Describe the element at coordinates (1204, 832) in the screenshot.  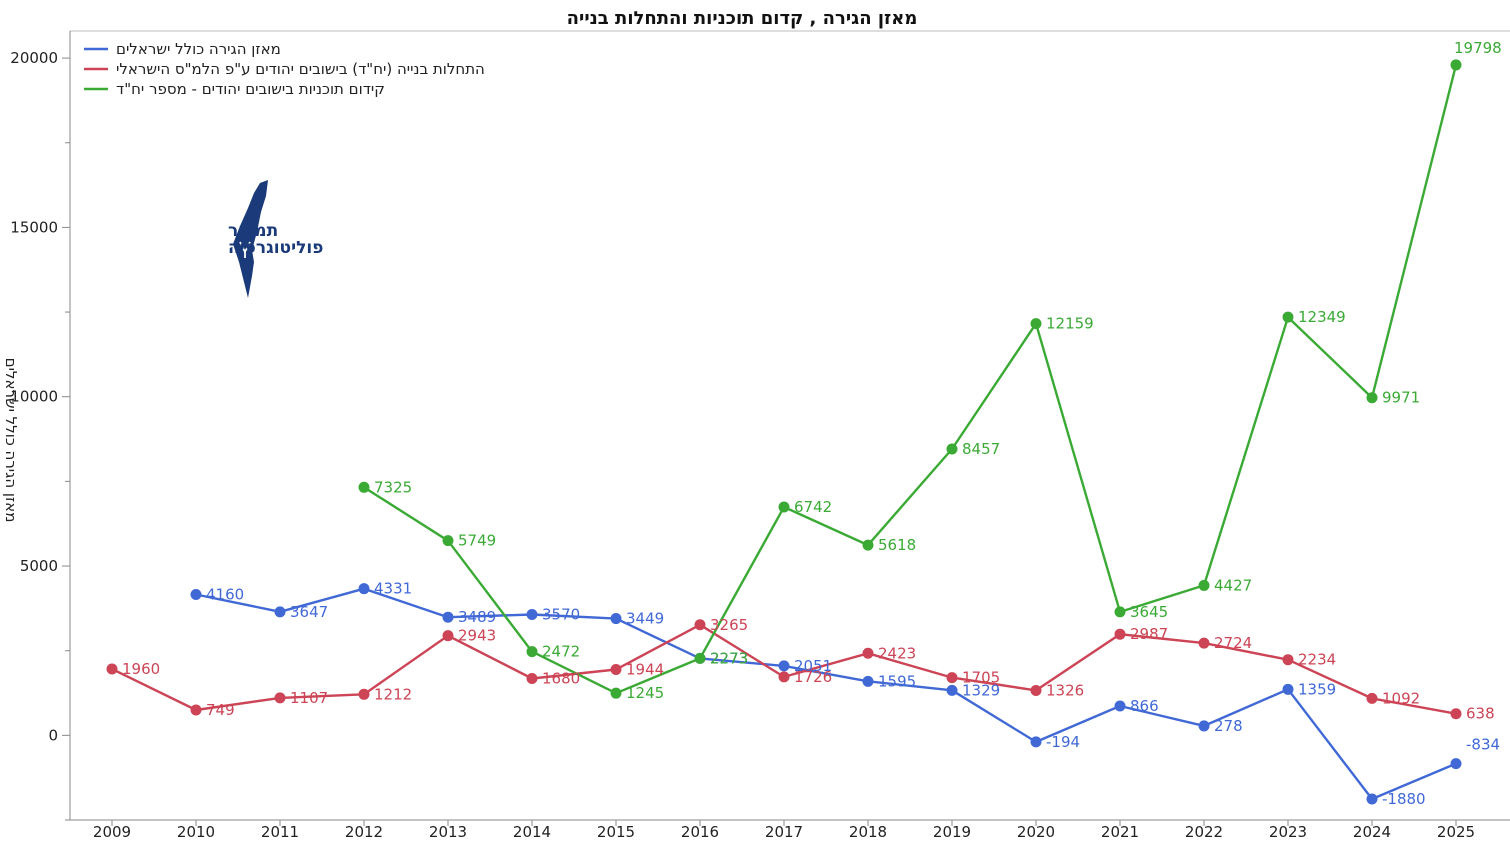
I see `x-tick-label: 2022` at that location.